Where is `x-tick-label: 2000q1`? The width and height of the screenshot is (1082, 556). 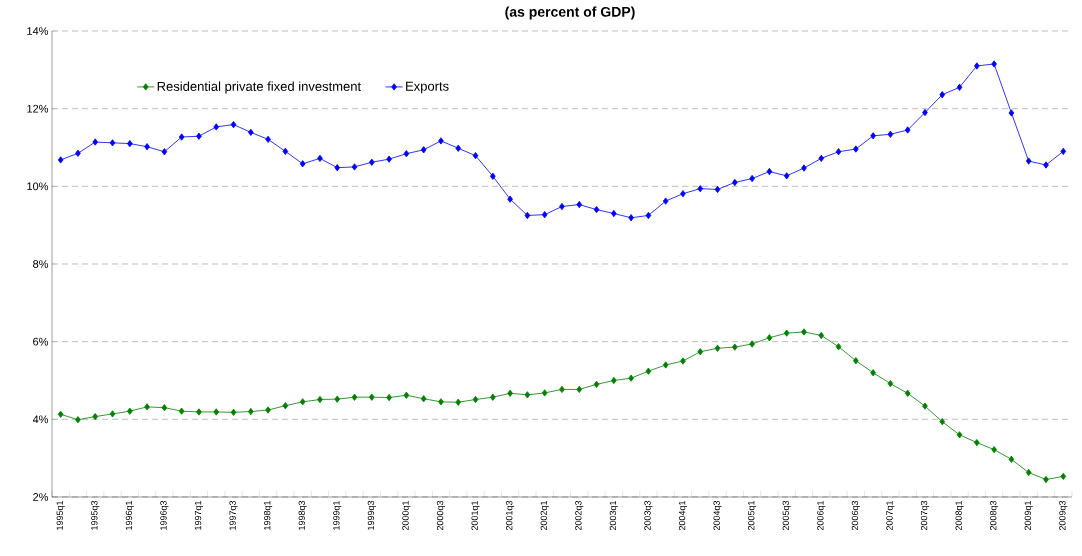
x-tick-label: 2000q1 is located at coordinates (406, 515).